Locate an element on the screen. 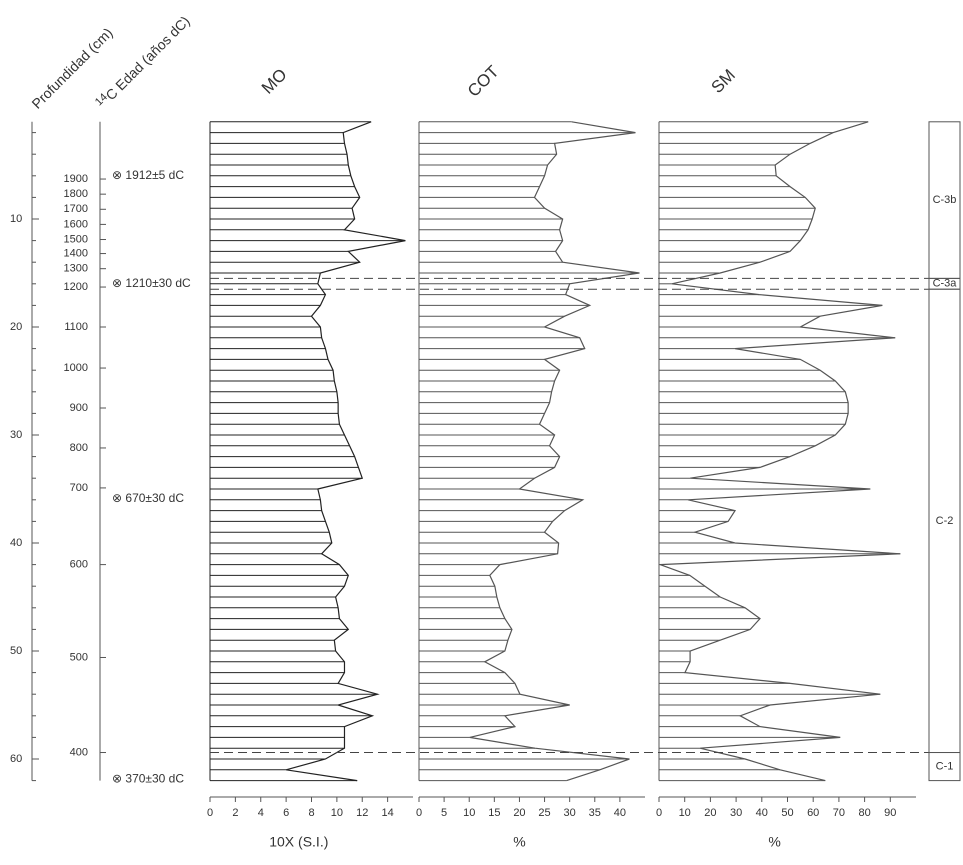 This screenshot has height=865, width=963. panel-title: COT is located at coordinates (483, 81).